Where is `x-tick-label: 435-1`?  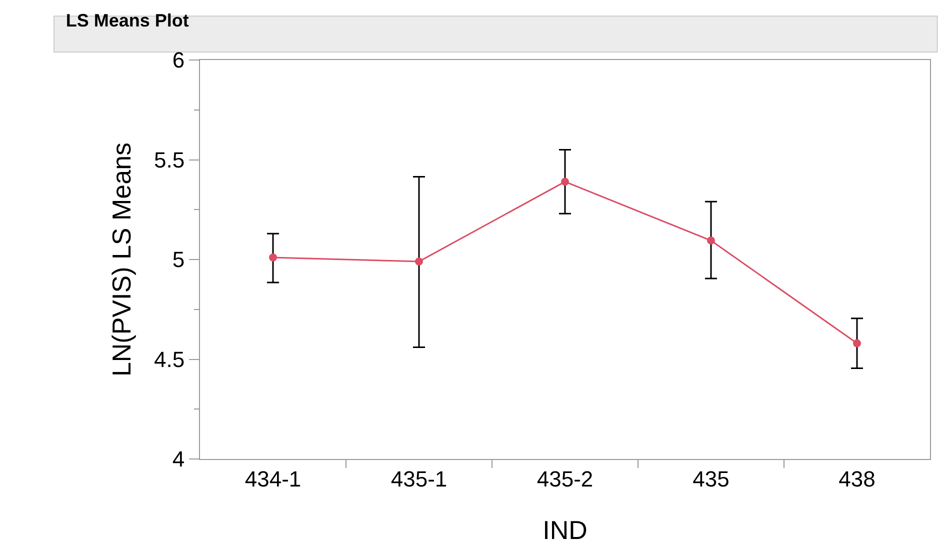 x-tick-label: 435-1 is located at coordinates (419, 479).